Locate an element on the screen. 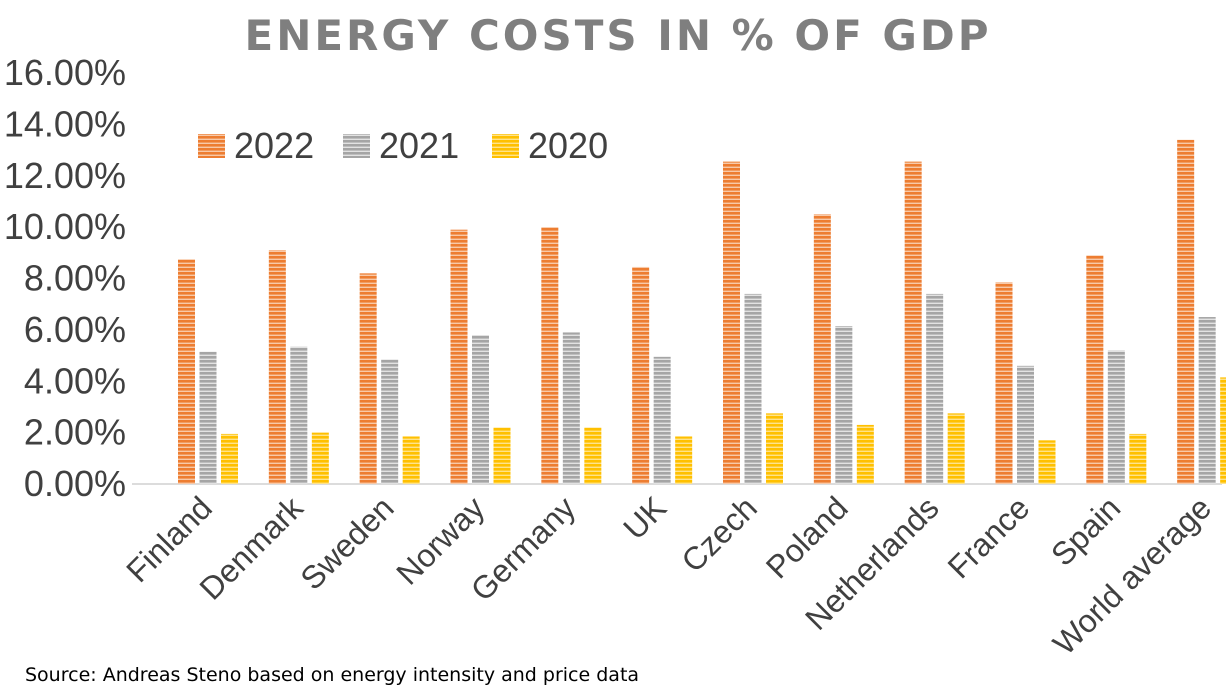 This screenshot has width=1226, height=690. bar-2021-finland is located at coordinates (208, 417).